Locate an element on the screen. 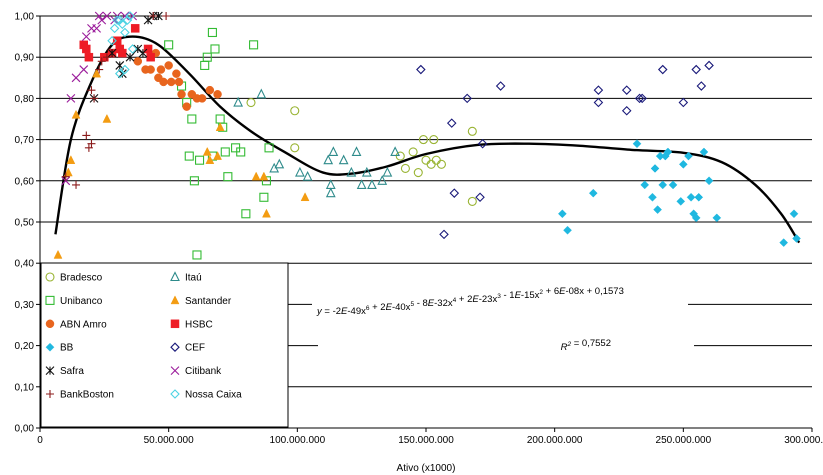 This screenshot has height=475, width=823. trend-equation-part: - 1 is located at coordinates (508, 295).